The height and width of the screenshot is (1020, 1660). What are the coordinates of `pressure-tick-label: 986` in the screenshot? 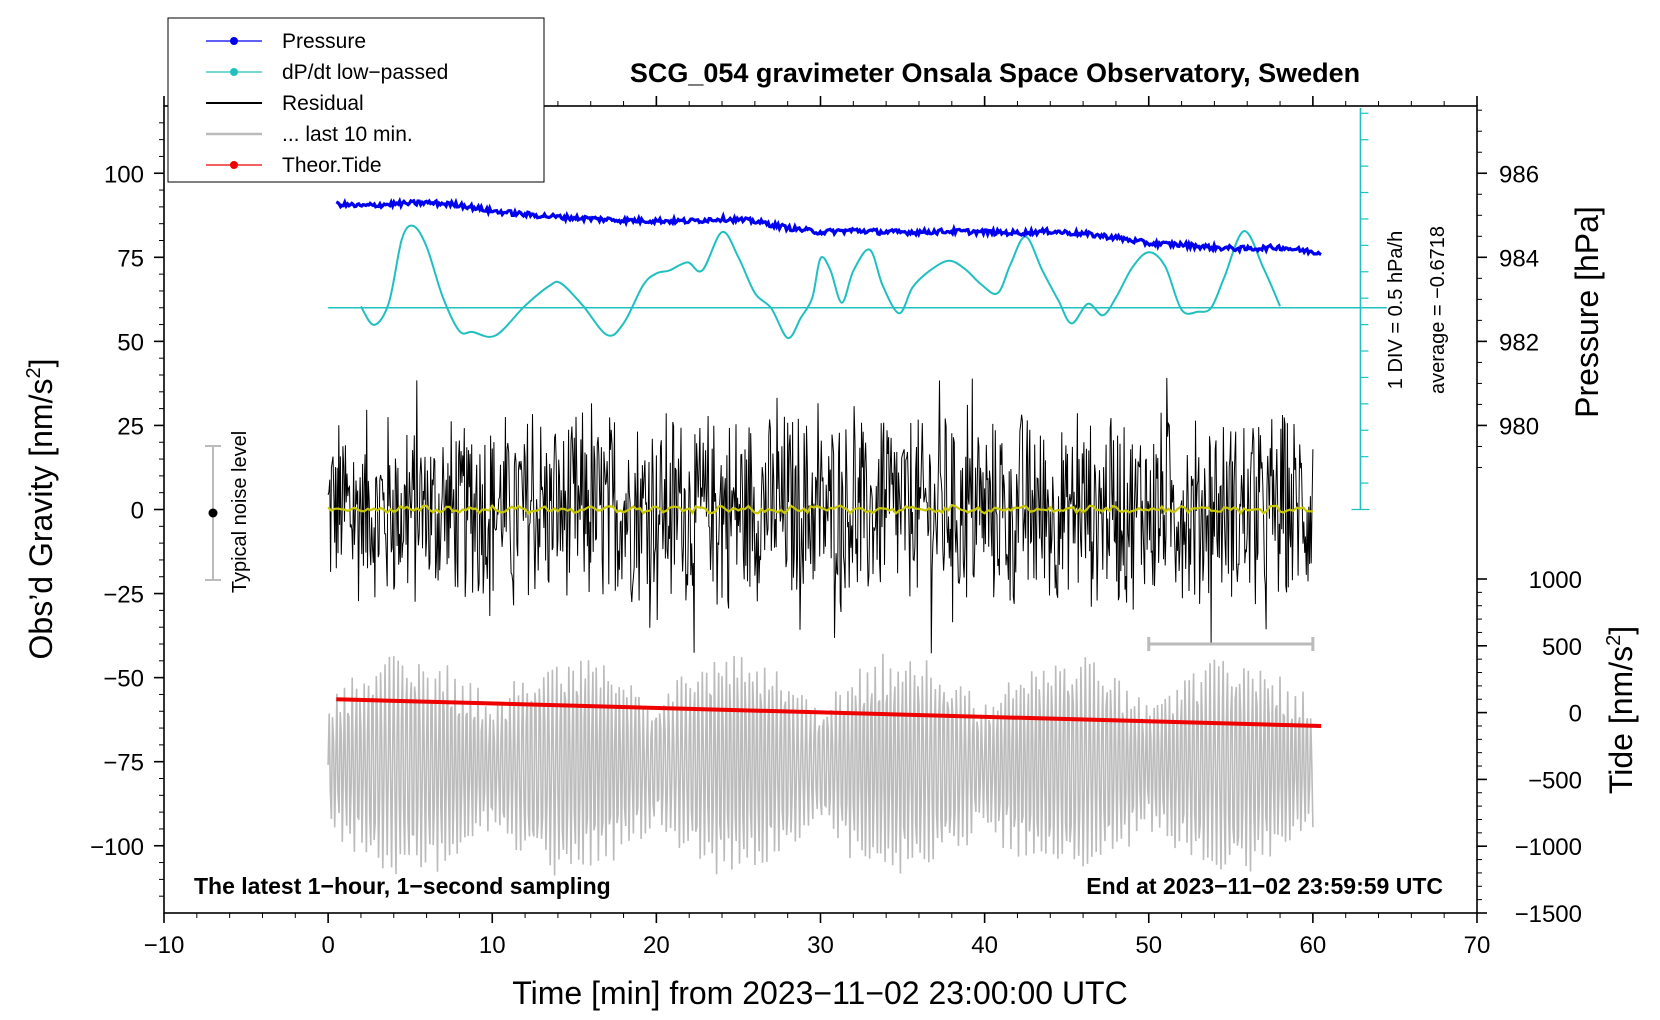 It's located at (1519, 174).